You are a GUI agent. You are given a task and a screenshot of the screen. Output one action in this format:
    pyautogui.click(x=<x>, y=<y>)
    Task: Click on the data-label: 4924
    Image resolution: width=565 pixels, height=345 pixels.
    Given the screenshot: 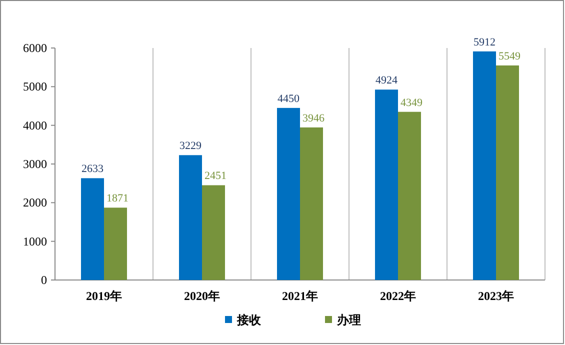 What is the action you would take?
    pyautogui.click(x=387, y=80)
    